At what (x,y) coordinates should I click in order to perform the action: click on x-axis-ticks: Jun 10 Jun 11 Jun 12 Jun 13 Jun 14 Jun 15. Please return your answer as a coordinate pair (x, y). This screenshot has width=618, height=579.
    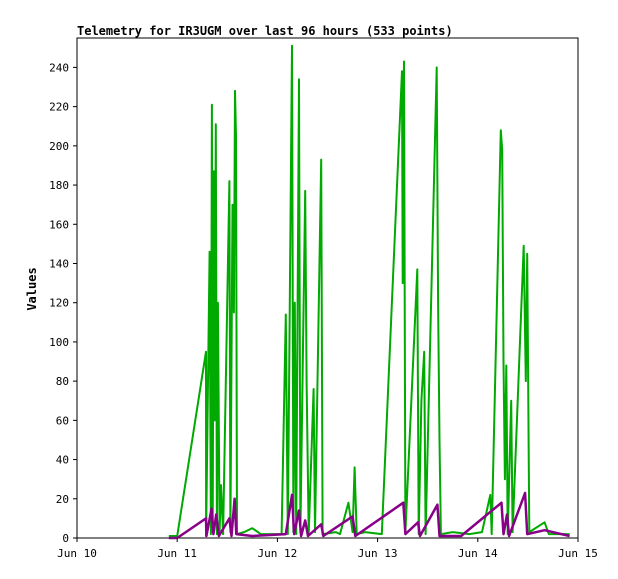
    Looking at the image, I should click on (327, 549).